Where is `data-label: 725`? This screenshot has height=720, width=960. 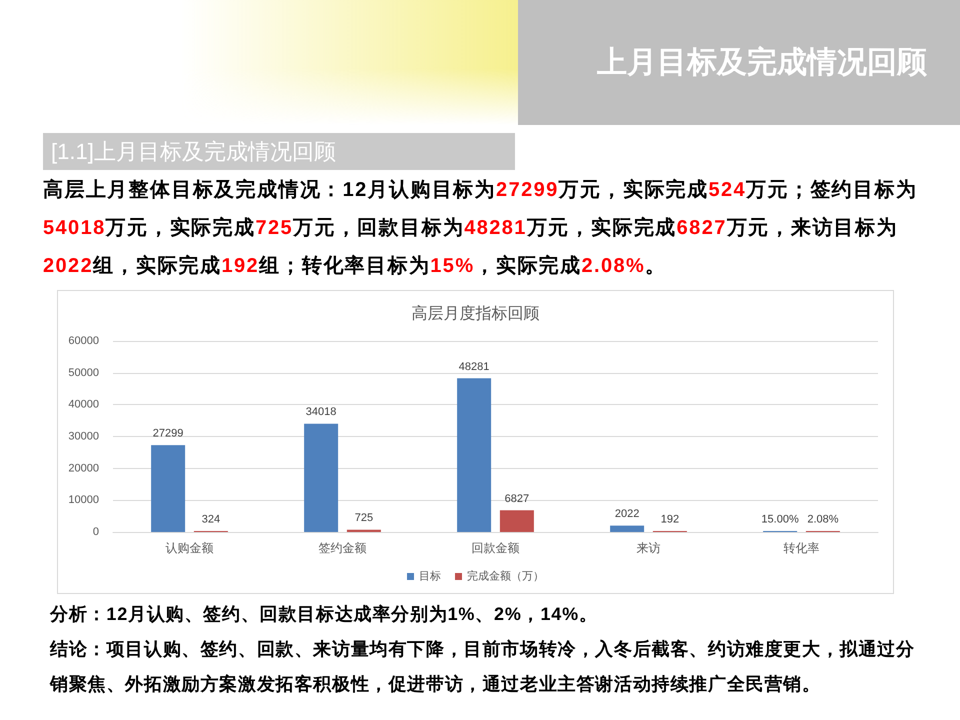
data-label: 725 is located at coordinates (364, 518).